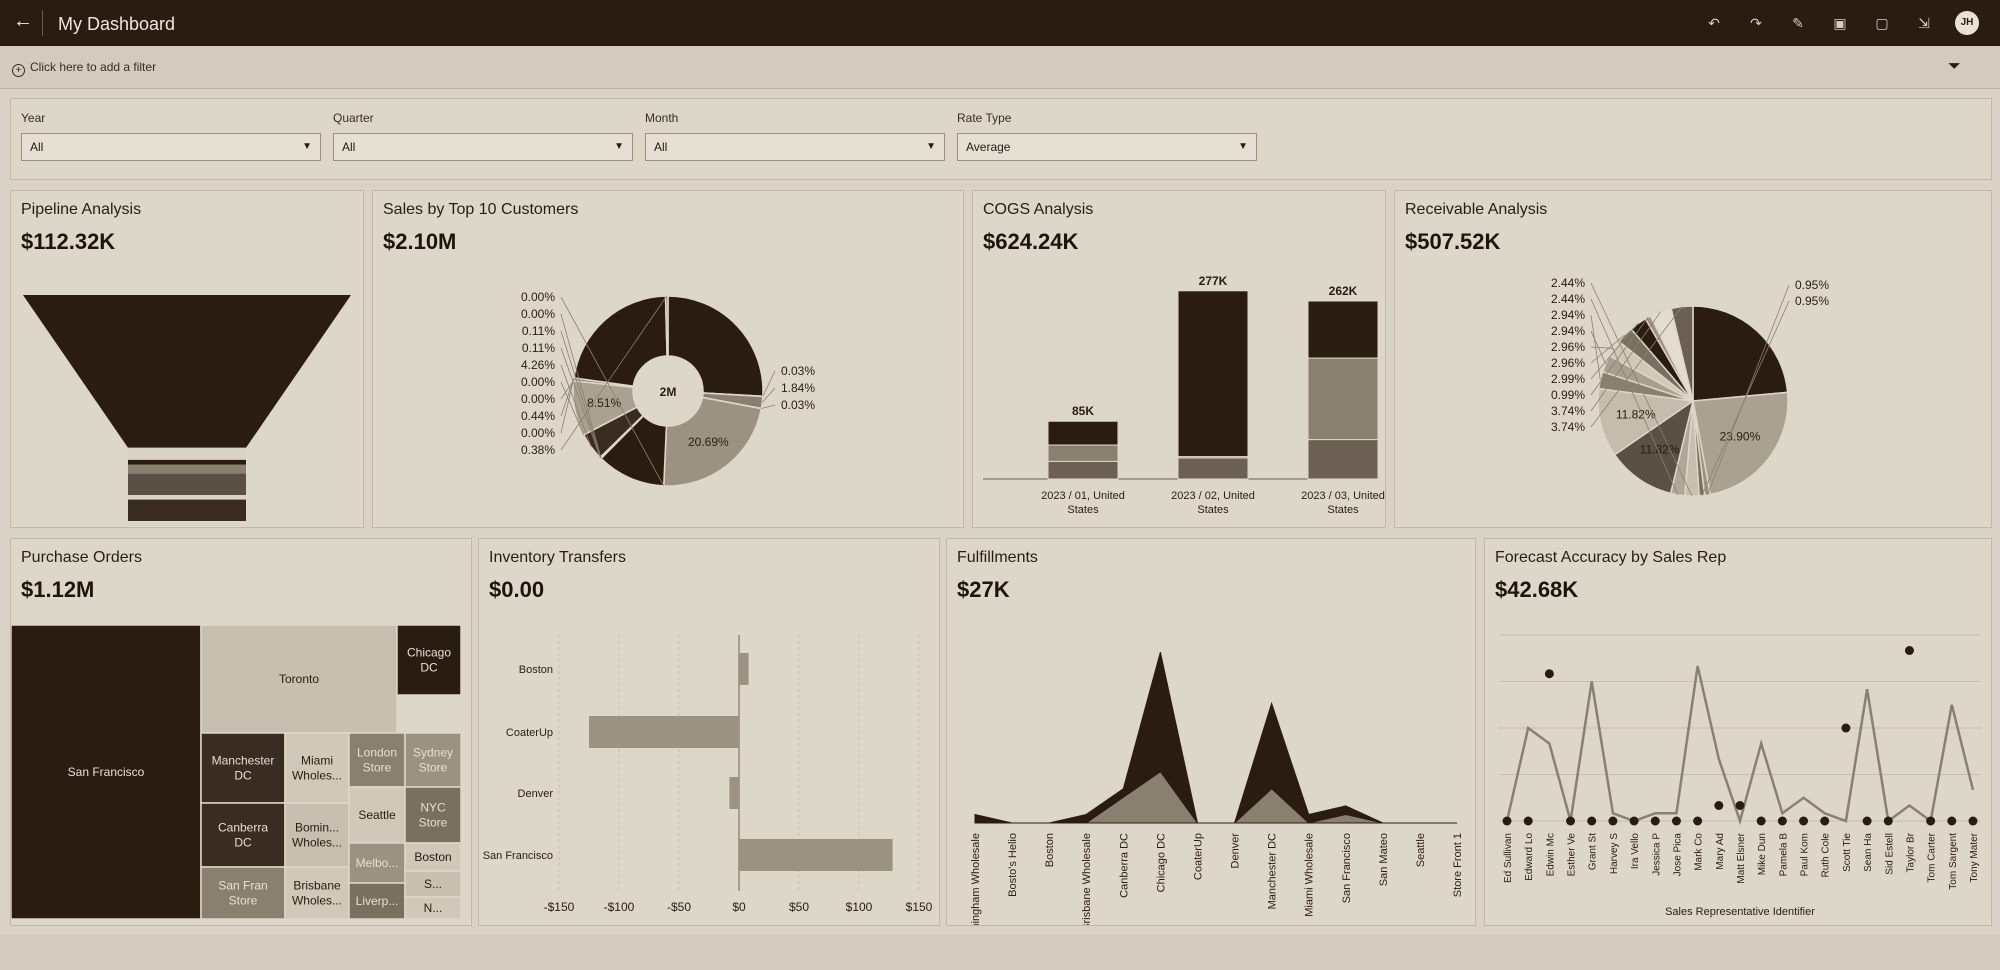 The width and height of the screenshot is (2000, 970). I want to click on slice-label: 10.67%, so click(642, 451).